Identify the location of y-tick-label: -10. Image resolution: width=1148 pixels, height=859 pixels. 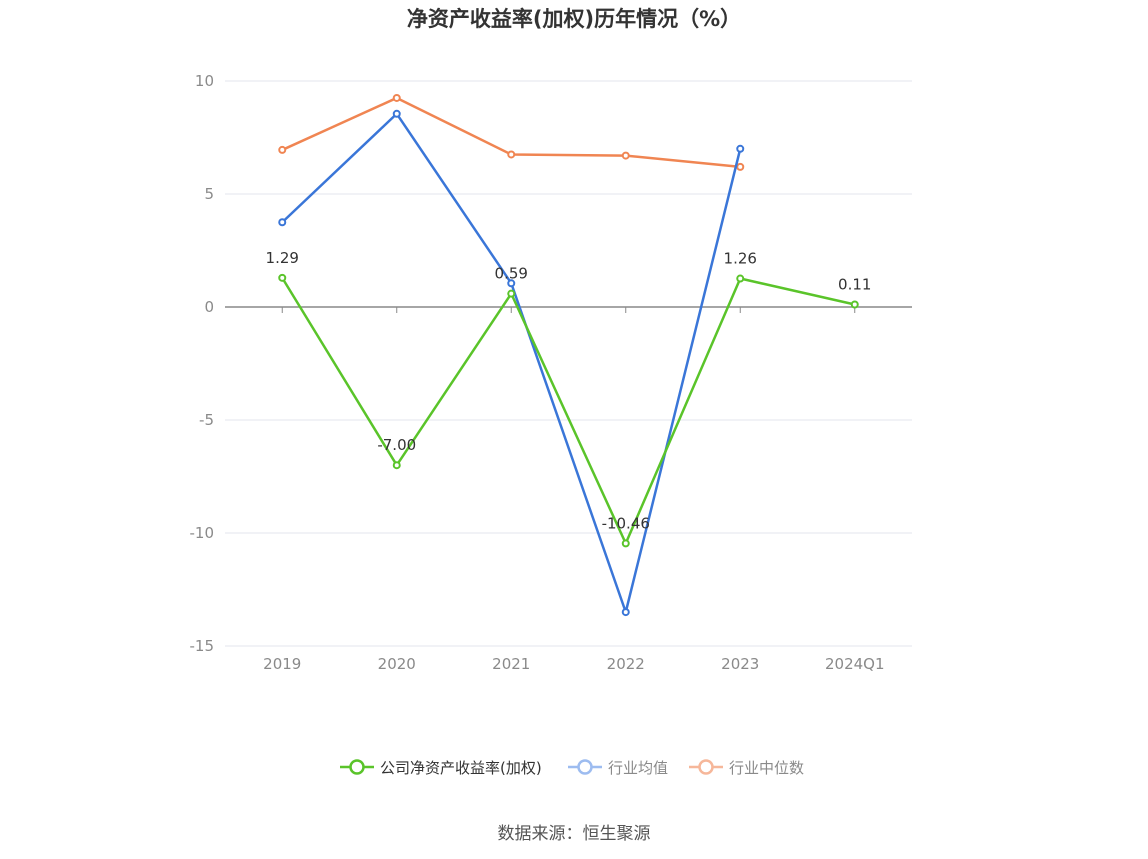
(202, 533).